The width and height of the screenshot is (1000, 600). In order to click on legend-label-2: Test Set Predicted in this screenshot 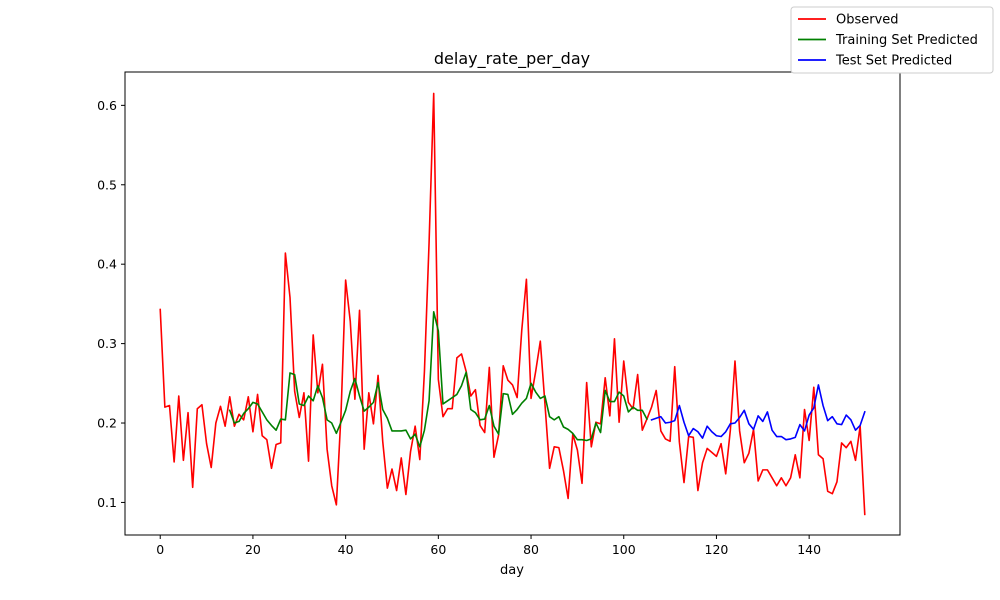, I will do `click(893, 61)`.